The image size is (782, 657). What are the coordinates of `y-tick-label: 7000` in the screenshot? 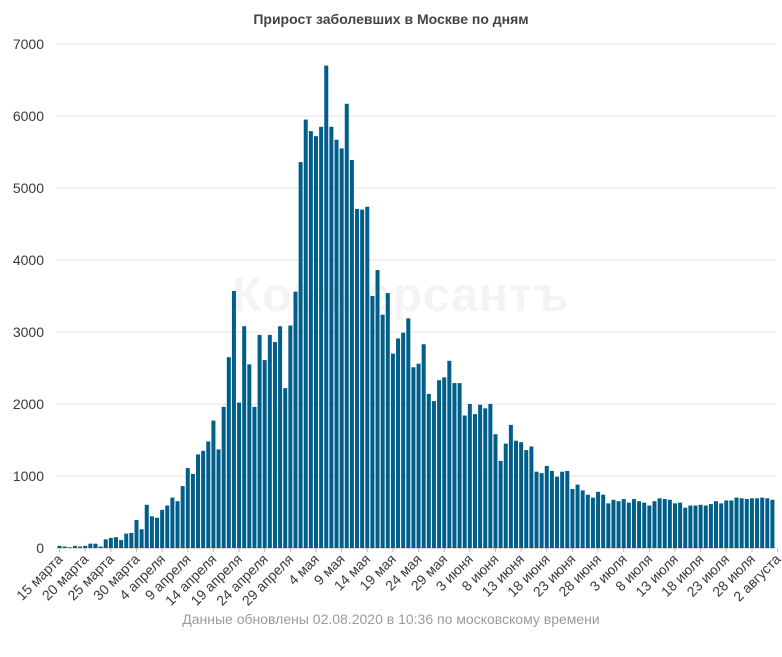 It's located at (28, 44).